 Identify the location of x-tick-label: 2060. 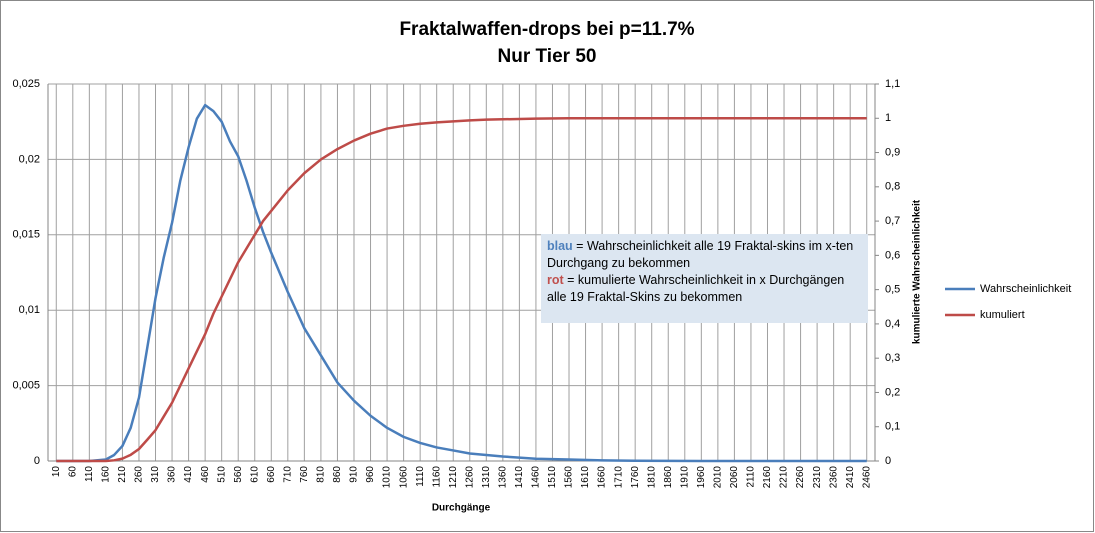
(734, 477).